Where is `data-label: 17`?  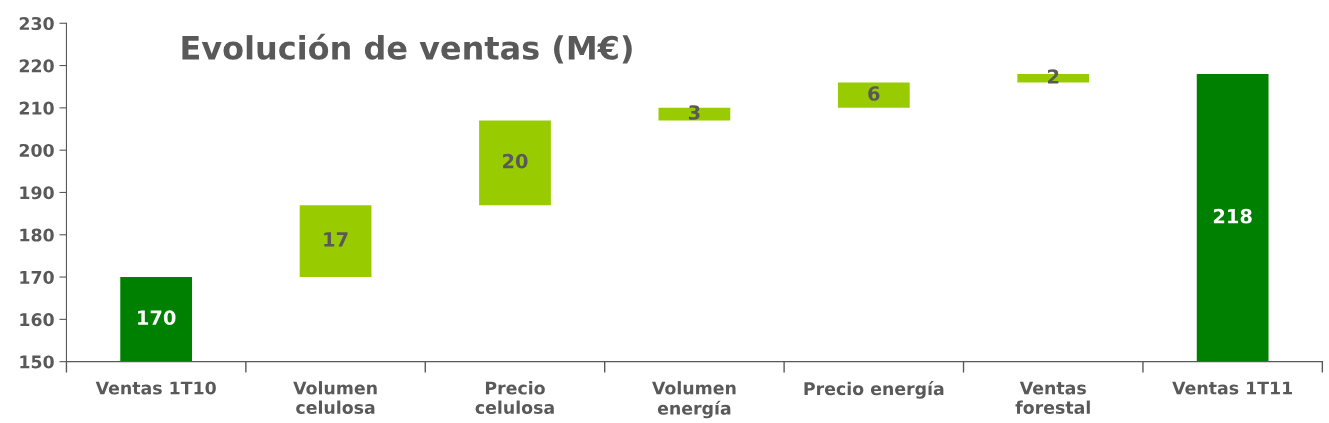 data-label: 17 is located at coordinates (336, 239).